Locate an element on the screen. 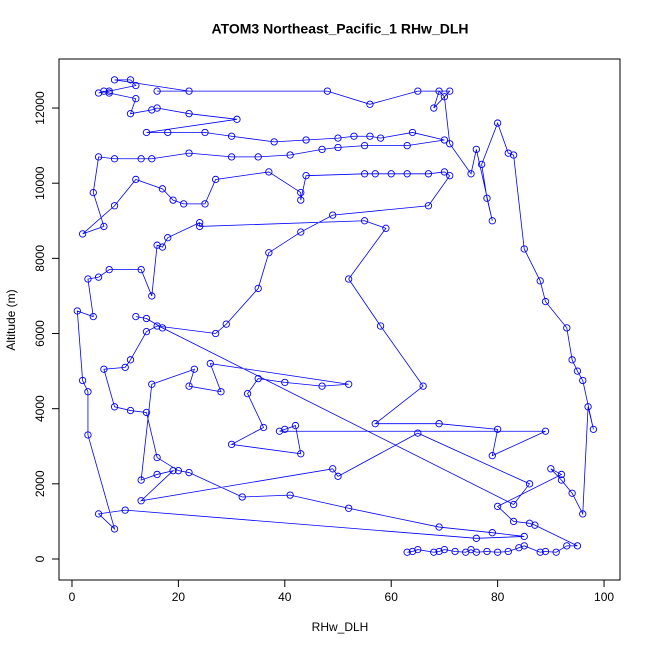  y-tick-label: 6000 is located at coordinates (40, 333).